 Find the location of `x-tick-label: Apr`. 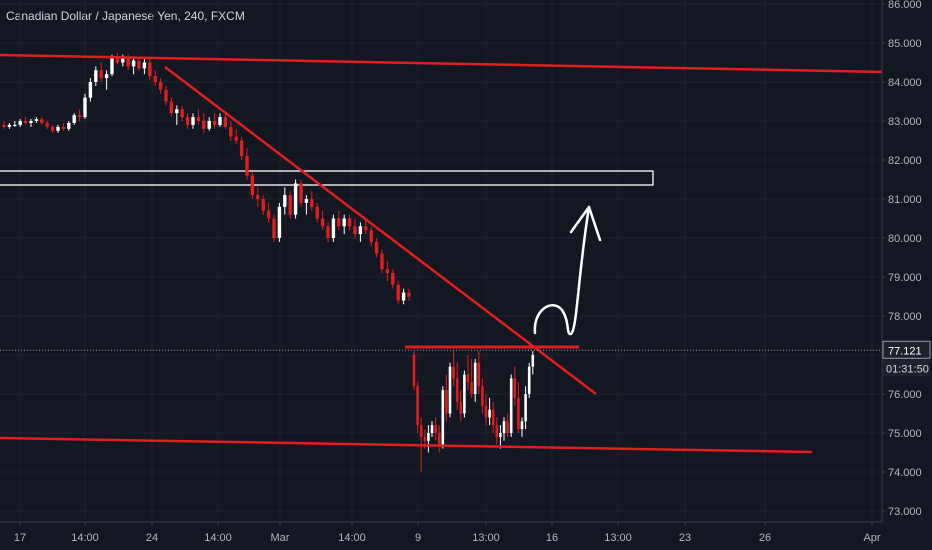

x-tick-label: Apr is located at coordinates (871, 538).